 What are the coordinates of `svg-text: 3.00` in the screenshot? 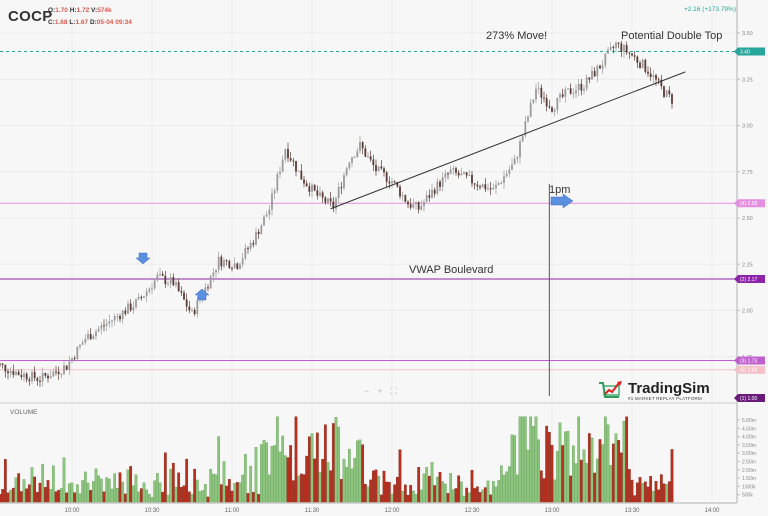 It's located at (747, 127).